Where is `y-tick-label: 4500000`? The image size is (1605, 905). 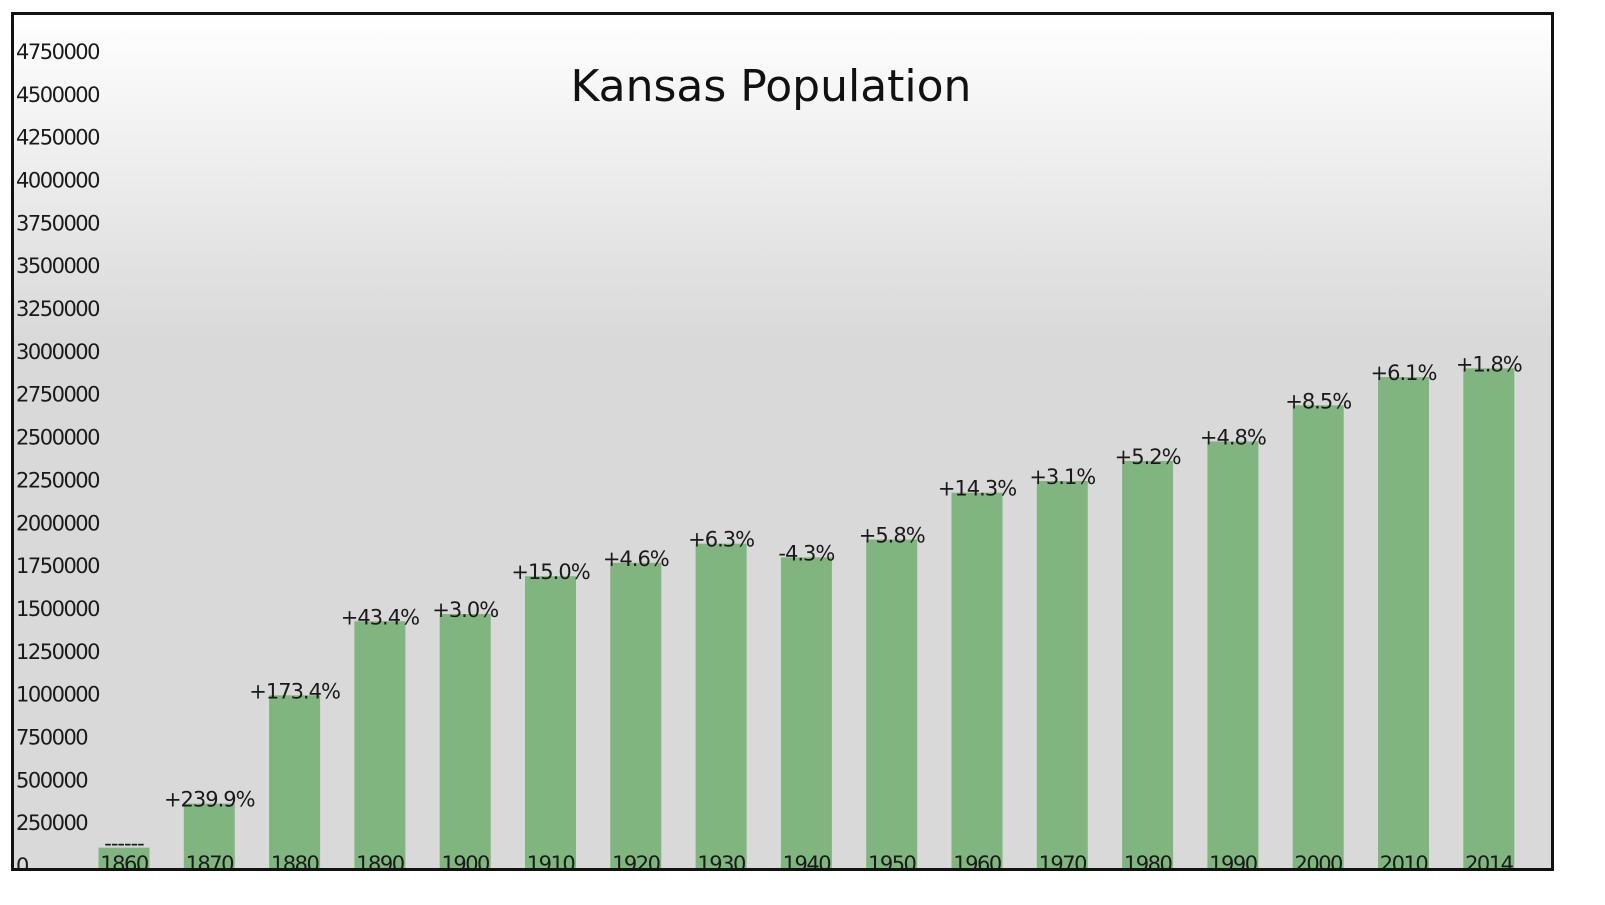
y-tick-label: 4500000 is located at coordinates (57, 95).